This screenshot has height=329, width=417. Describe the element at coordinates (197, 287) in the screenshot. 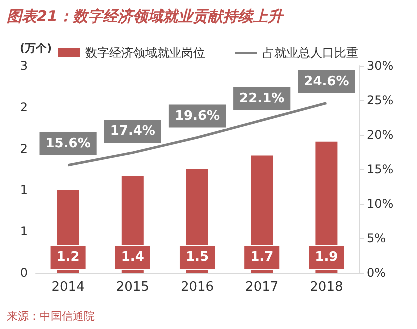

I see `x-tick-label: 2016` at that location.